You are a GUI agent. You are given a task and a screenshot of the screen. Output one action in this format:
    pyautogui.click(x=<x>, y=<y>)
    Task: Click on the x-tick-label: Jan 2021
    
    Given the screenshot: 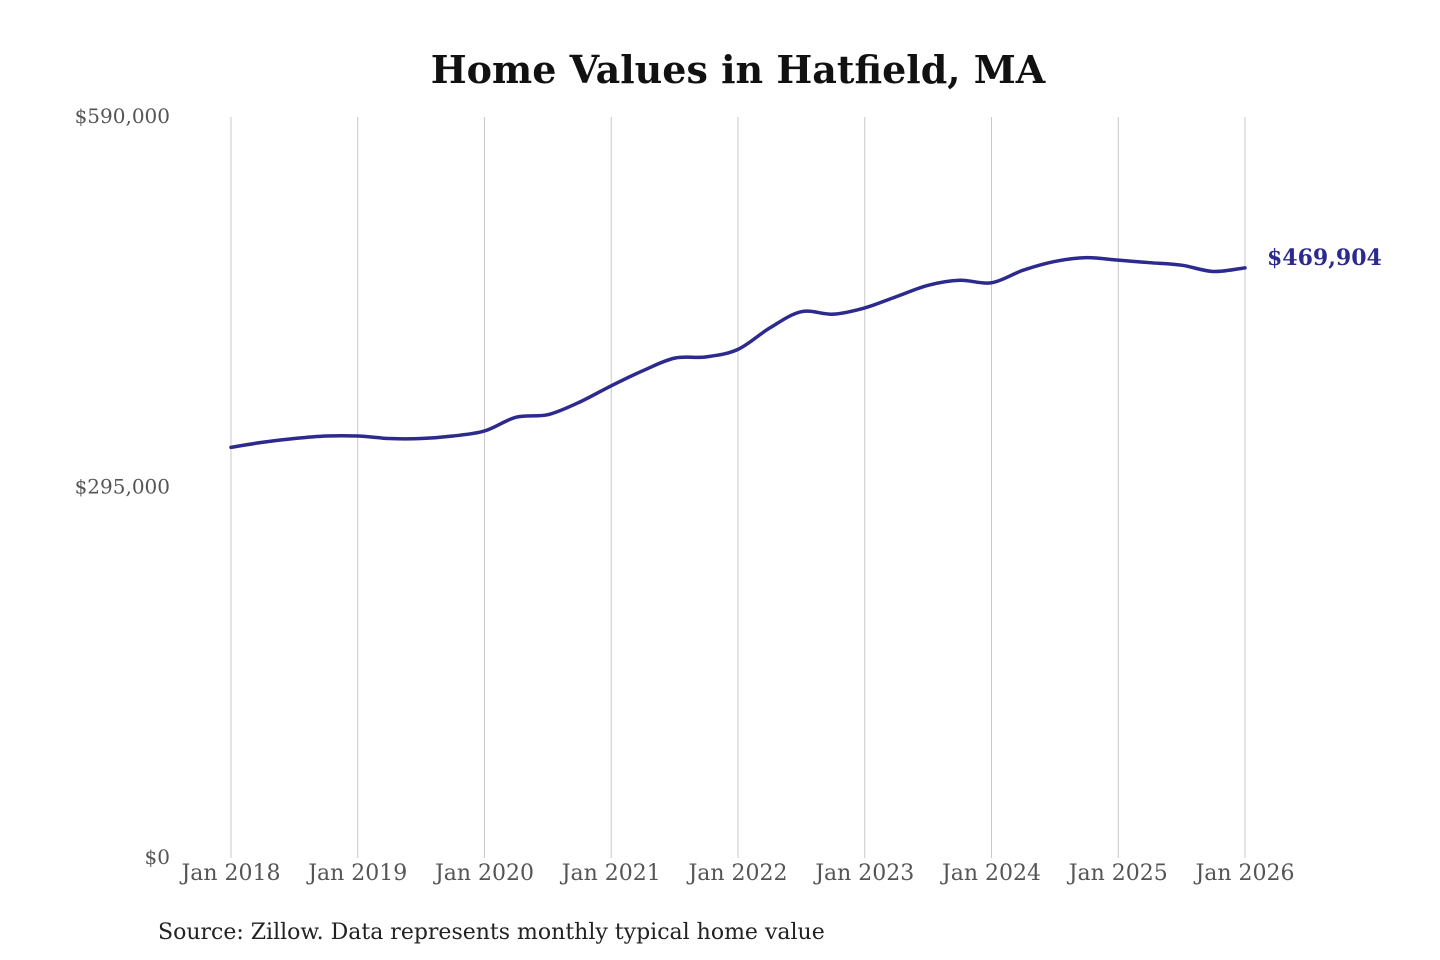 What is the action you would take?
    pyautogui.click(x=610, y=873)
    